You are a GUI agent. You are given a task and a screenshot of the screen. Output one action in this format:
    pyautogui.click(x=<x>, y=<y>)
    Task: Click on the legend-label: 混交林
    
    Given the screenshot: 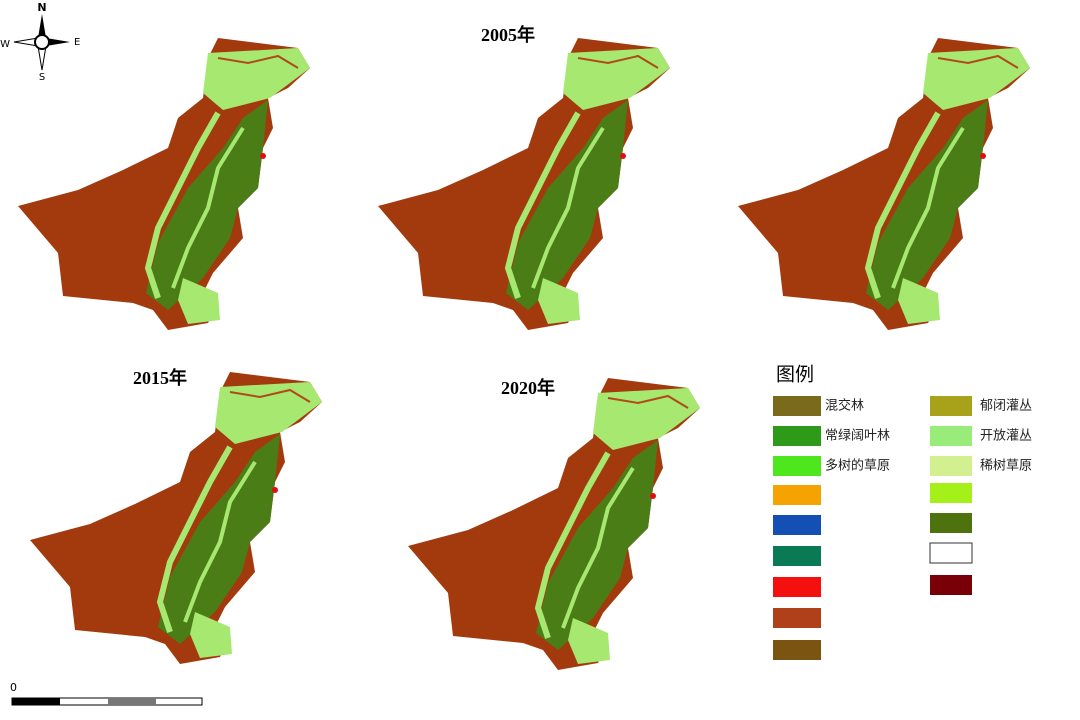 What is the action you would take?
    pyautogui.click(x=844, y=406)
    